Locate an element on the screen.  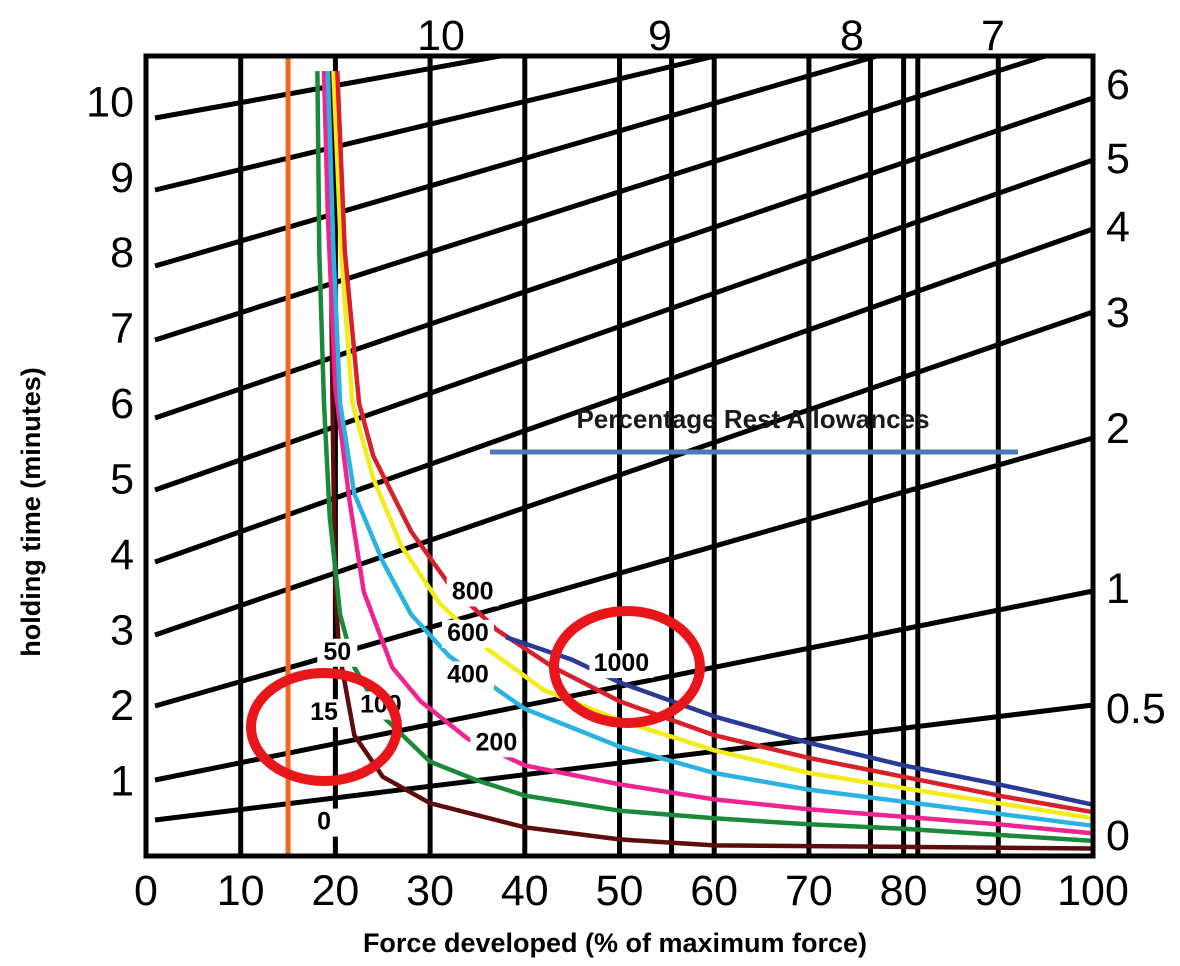
x-tick-label: 0 is located at coordinates (146, 891).